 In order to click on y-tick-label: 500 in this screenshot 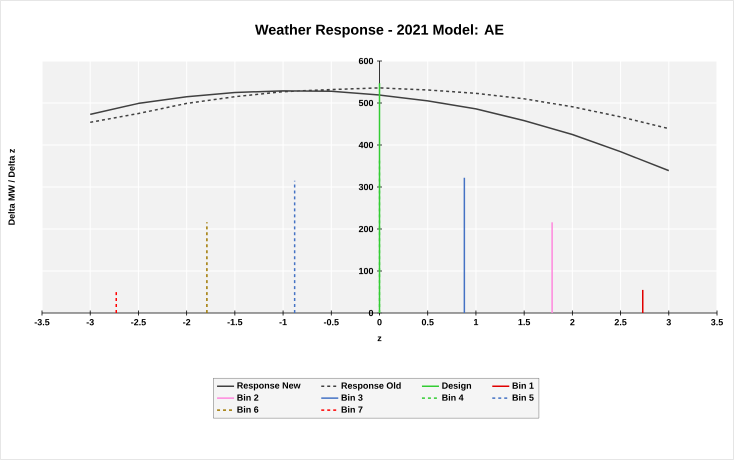, I will do `click(366, 103)`.